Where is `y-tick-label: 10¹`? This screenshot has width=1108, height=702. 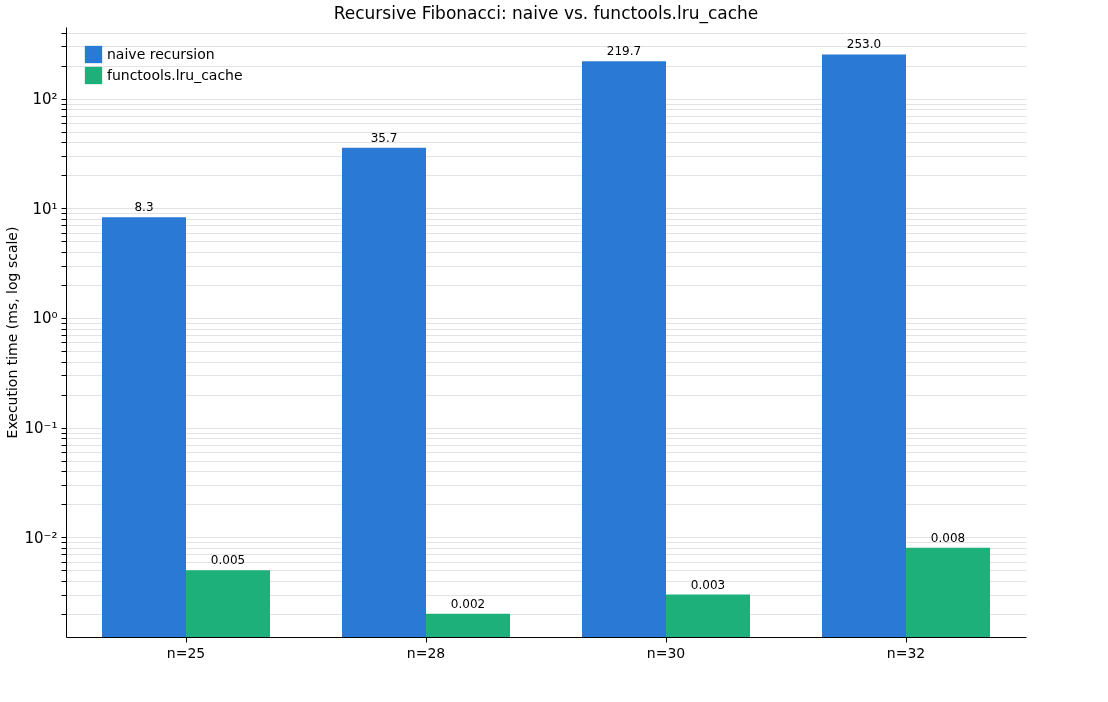
y-tick-label: 10¹ is located at coordinates (45, 208).